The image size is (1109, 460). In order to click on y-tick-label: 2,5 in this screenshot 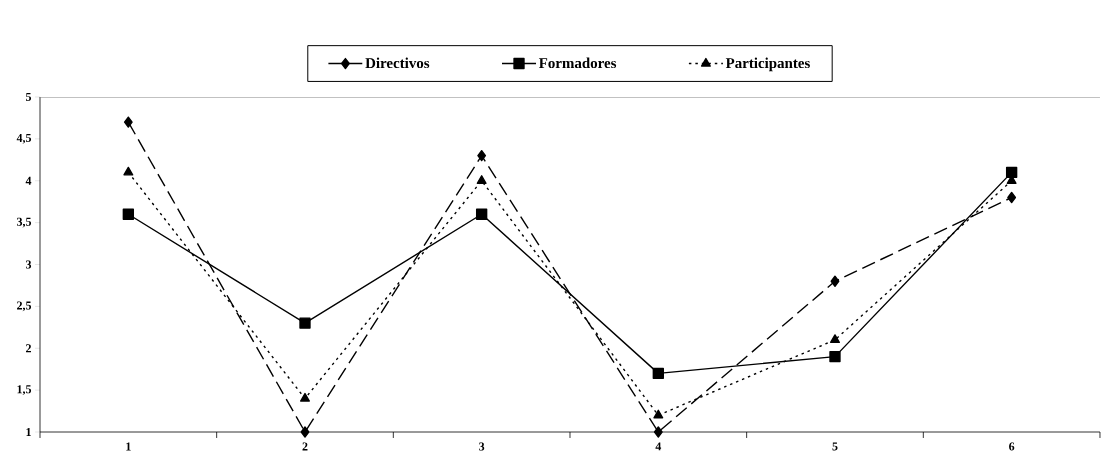, I will do `click(24, 306)`.